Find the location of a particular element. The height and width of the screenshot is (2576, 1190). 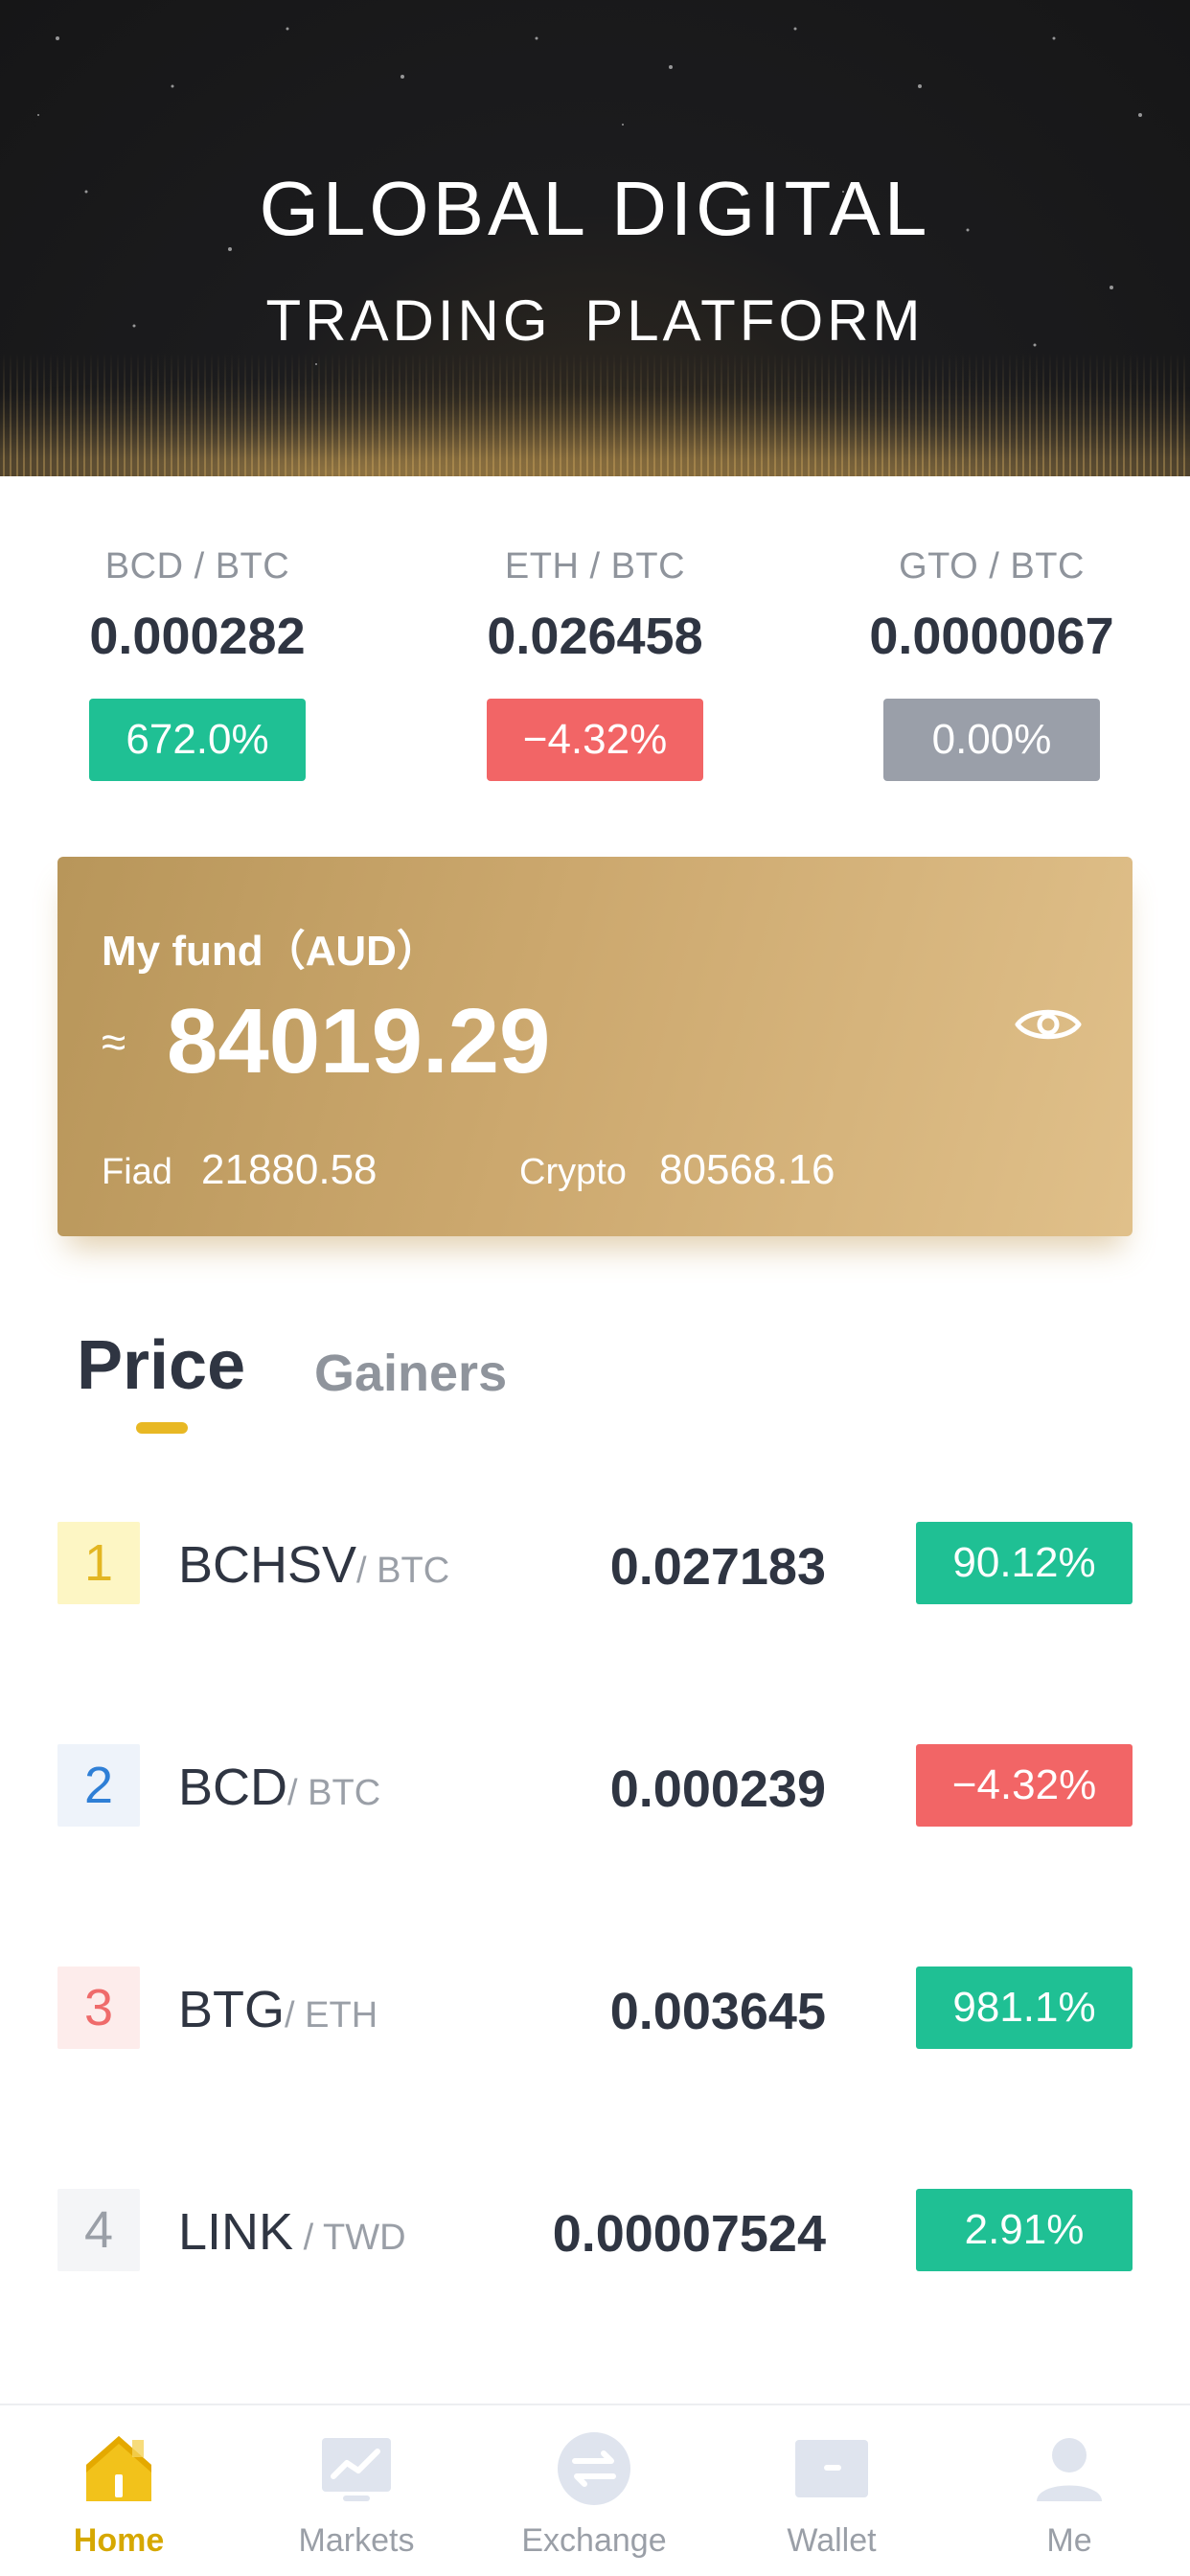

nav-me: Me is located at coordinates (1069, 2490).